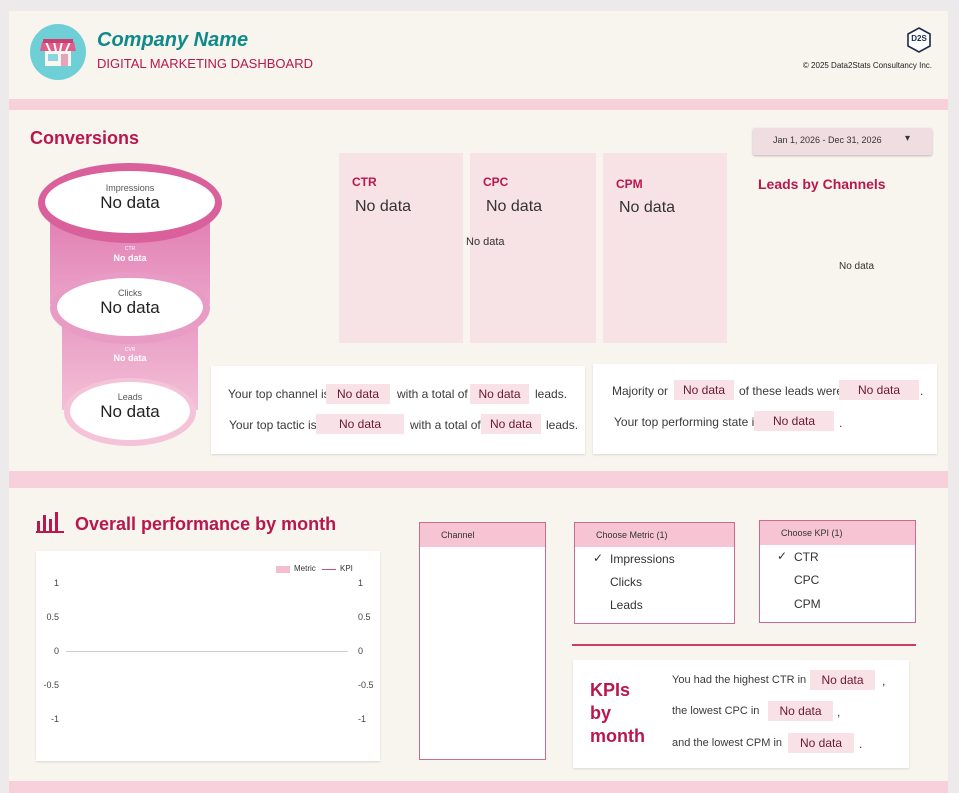 The image size is (959, 793). What do you see at coordinates (305, 568) in the screenshot?
I see `legend-metric-label: Metric` at bounding box center [305, 568].